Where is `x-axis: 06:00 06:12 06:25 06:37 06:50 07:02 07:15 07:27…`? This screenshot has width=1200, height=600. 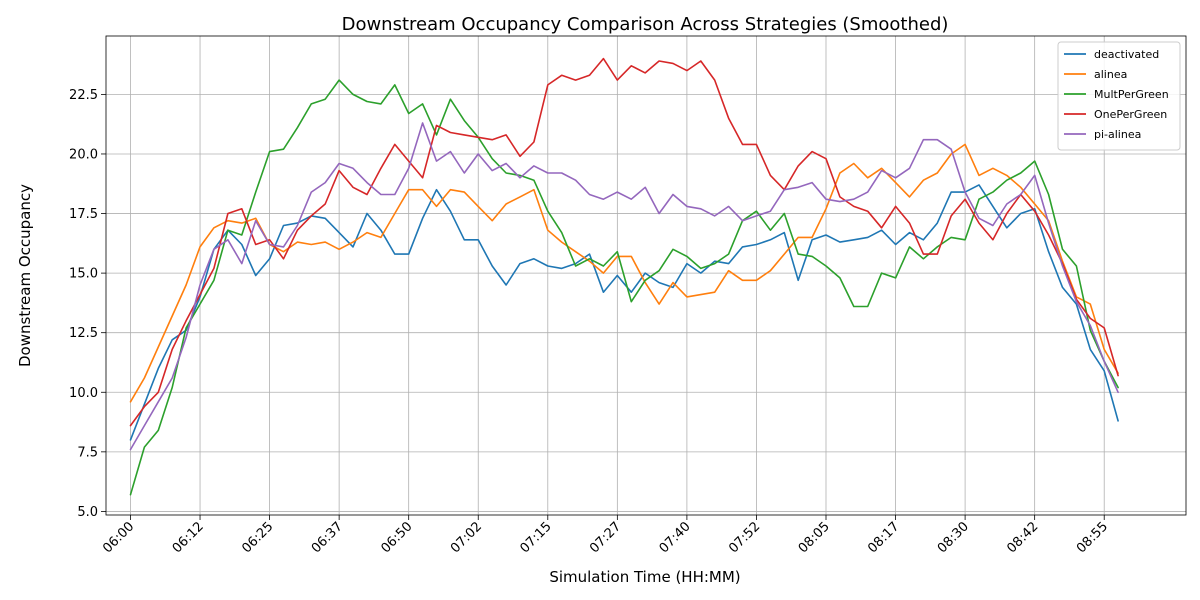
x-axis: 06:00 06:12 06:25 06:37 06:50 07:02 07:15 07:27… is located at coordinates (605, 535).